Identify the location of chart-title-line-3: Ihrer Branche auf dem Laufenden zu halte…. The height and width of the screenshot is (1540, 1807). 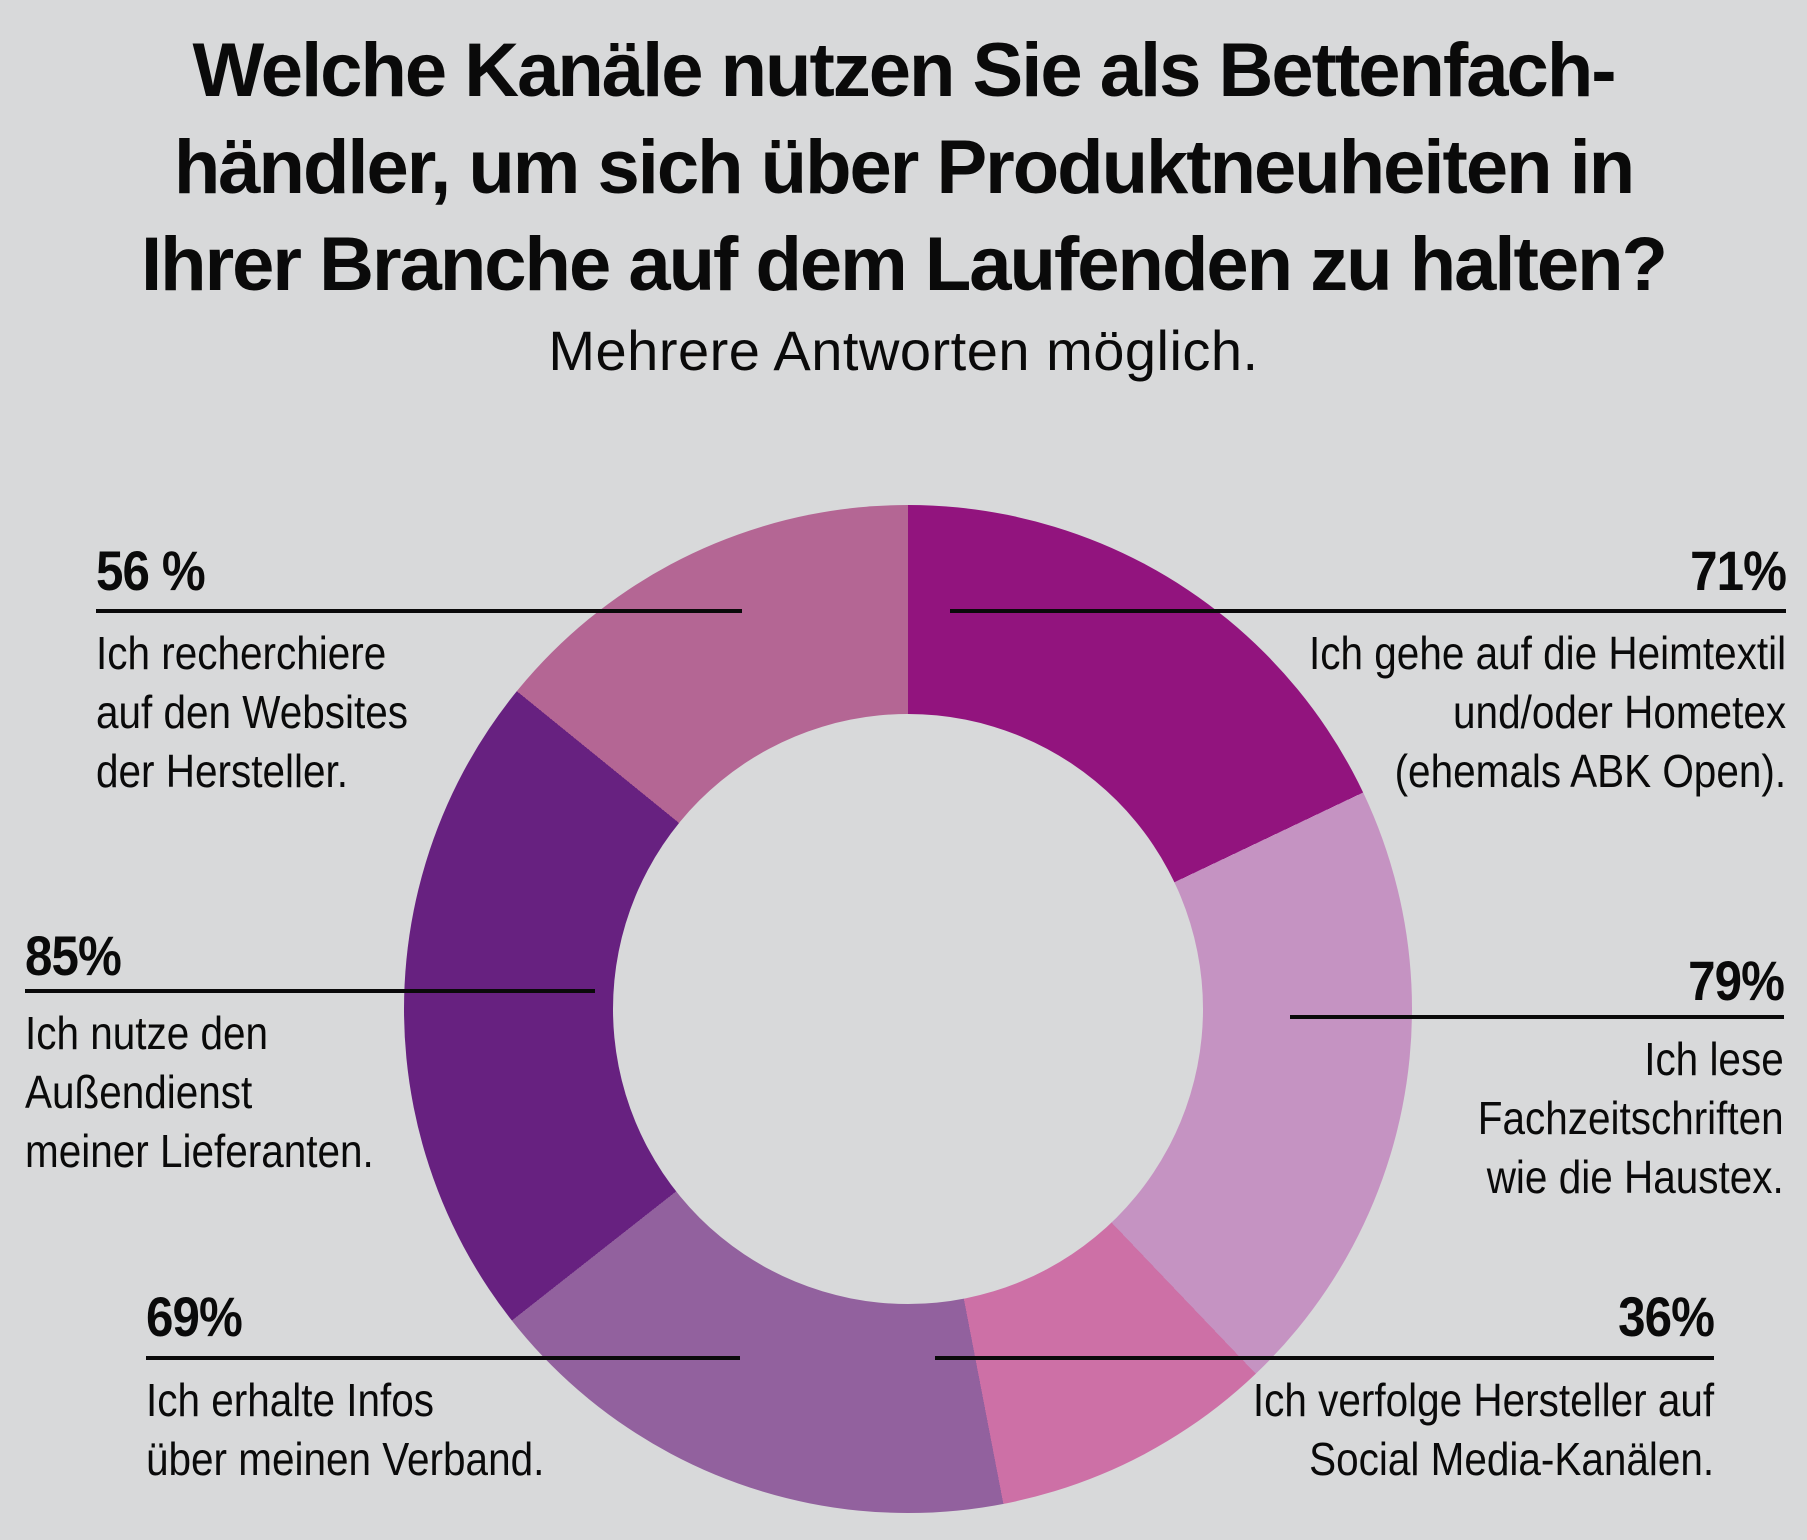
(904, 264).